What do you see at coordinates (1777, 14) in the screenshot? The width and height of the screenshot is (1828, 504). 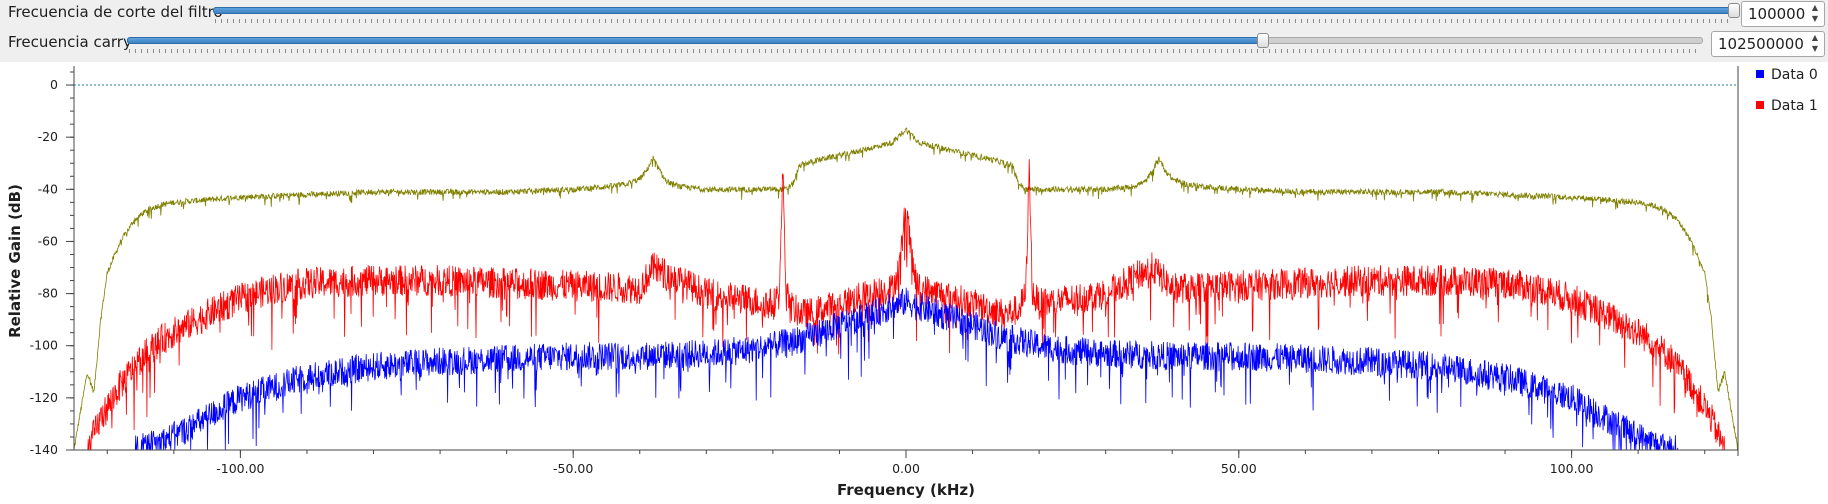 I see `cutoff-frequency-value: 100000` at bounding box center [1777, 14].